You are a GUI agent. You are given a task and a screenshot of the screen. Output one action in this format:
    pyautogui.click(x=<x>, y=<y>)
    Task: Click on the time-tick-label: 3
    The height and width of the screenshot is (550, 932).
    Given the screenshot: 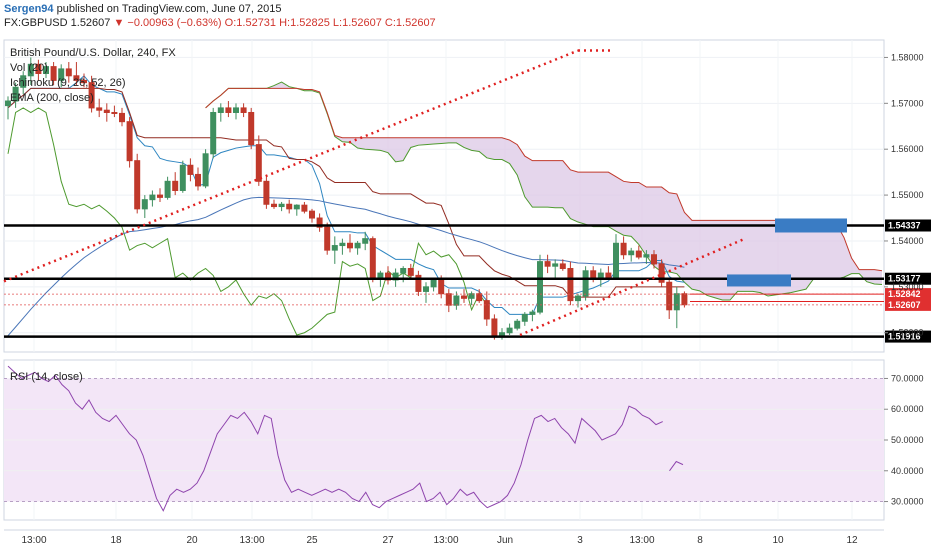 What is the action you would take?
    pyautogui.click(x=580, y=540)
    